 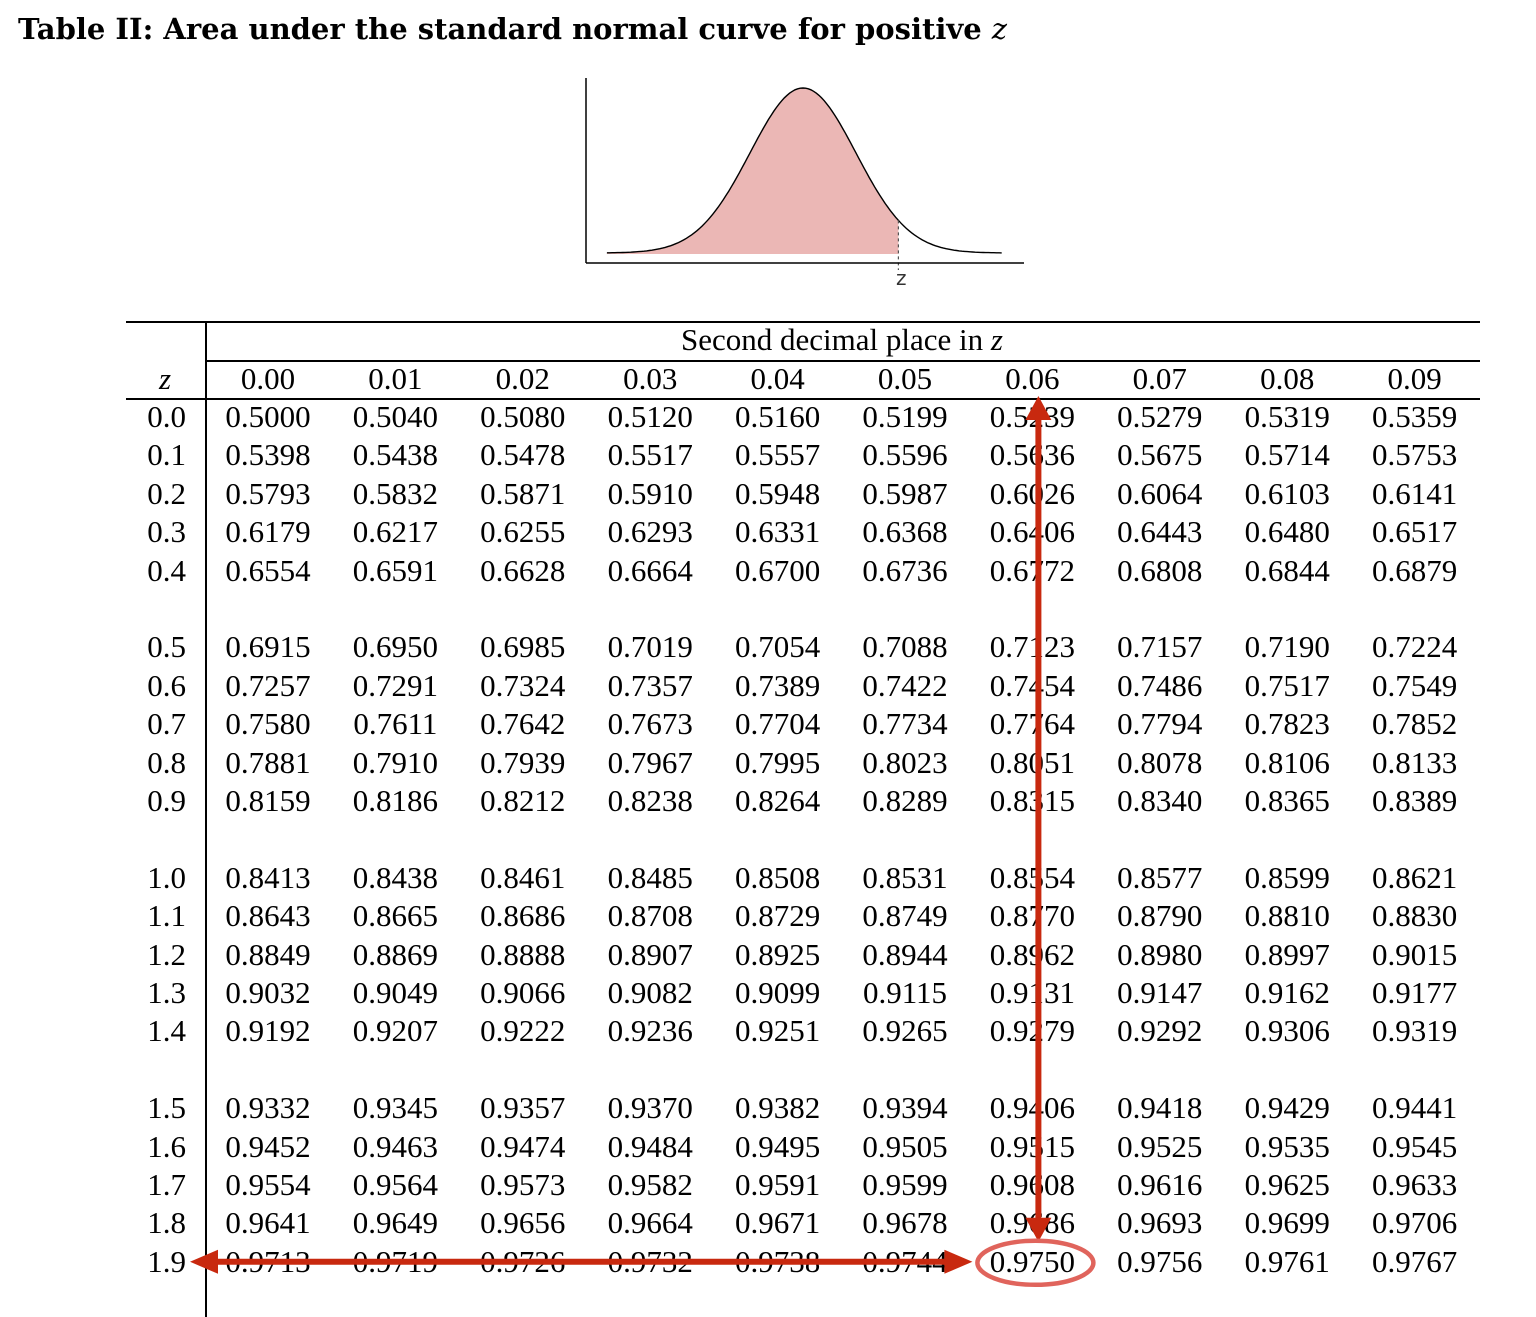 I want to click on table-cell: 0.8888, so click(x=523, y=954).